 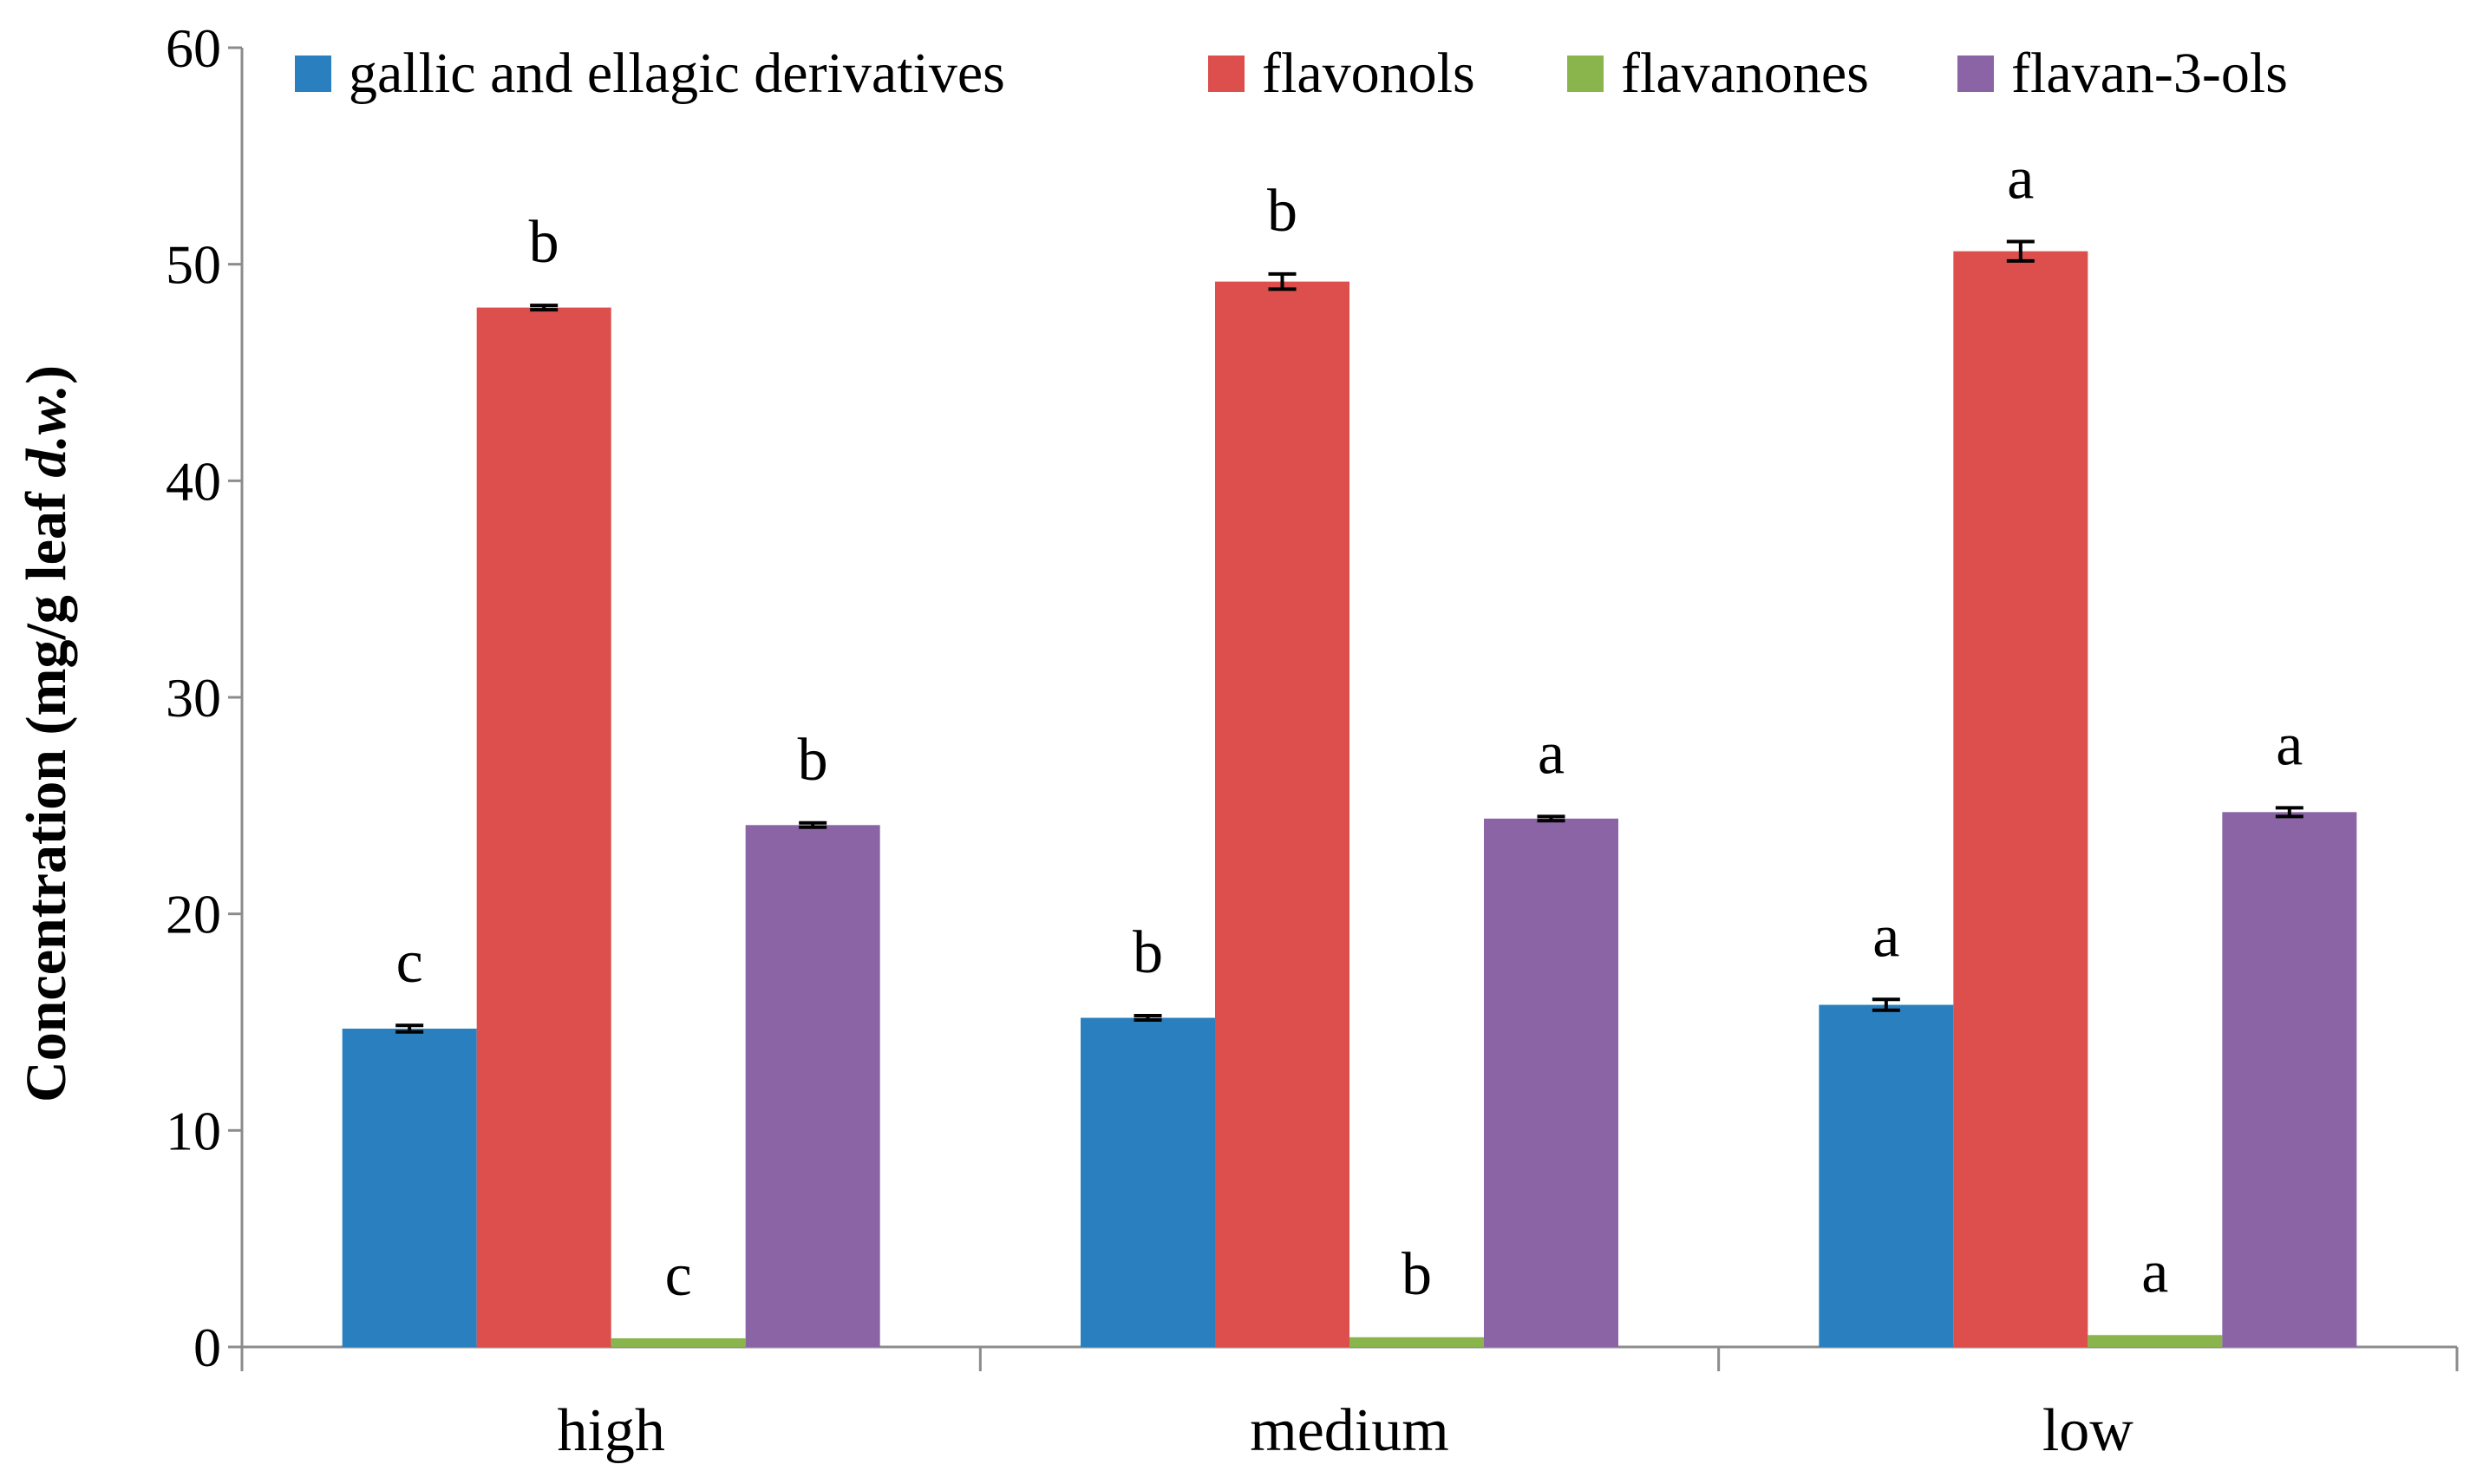 What do you see at coordinates (1148, 953) in the screenshot?
I see `letter-gallic-and-ellagic-derivatives-medium: b` at bounding box center [1148, 953].